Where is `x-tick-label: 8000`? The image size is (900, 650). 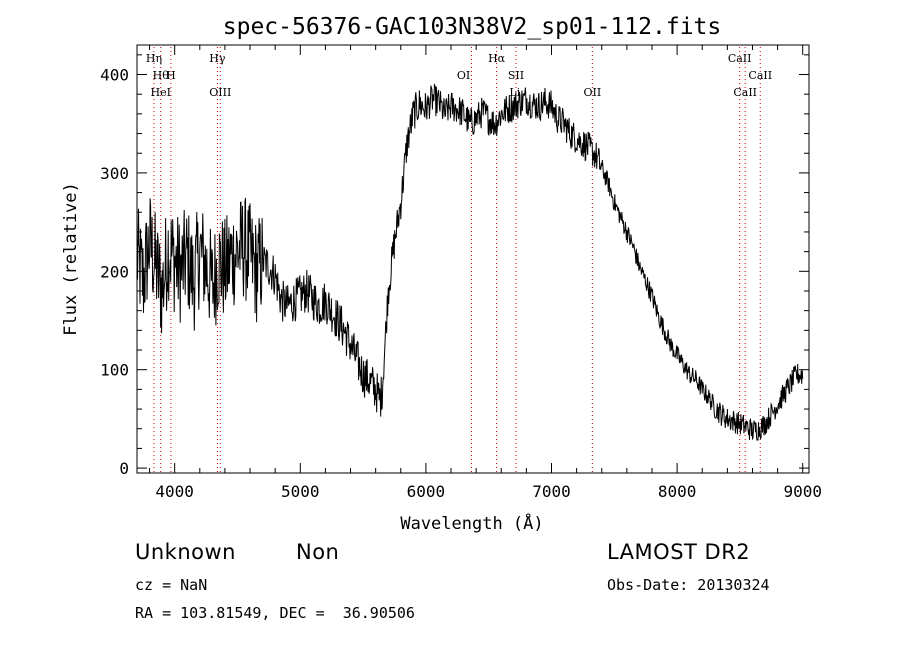 x-tick-label: 8000 is located at coordinates (677, 491).